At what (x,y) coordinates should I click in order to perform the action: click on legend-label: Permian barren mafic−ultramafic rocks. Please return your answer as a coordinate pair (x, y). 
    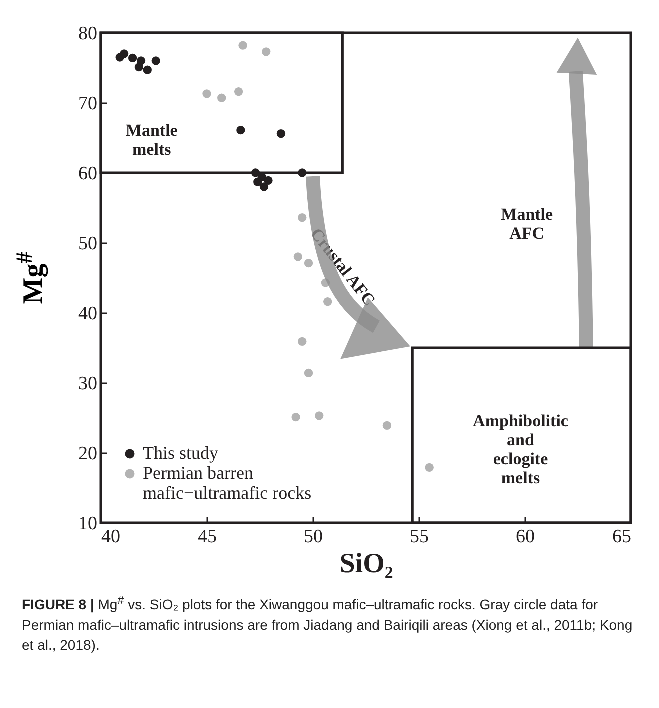
    Looking at the image, I should click on (227, 483).